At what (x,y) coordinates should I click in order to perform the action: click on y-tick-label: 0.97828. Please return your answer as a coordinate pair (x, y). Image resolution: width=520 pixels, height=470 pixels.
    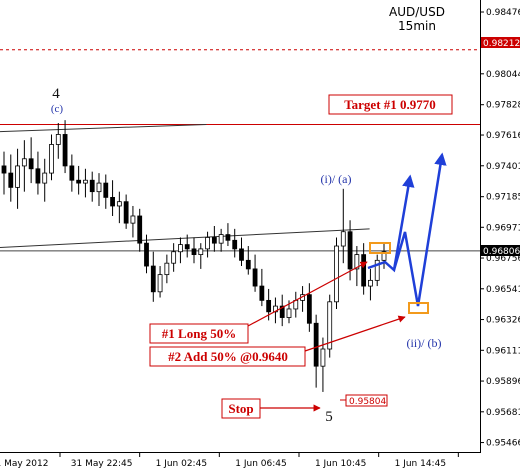
    Looking at the image, I should click on (503, 106).